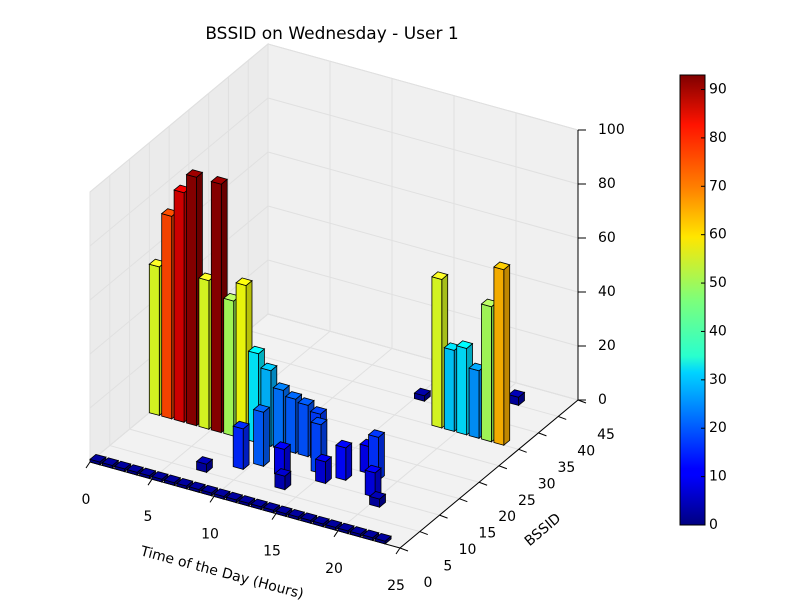  Describe the element at coordinates (567, 468) in the screenshot. I see `y-tick-label: 35` at that location.